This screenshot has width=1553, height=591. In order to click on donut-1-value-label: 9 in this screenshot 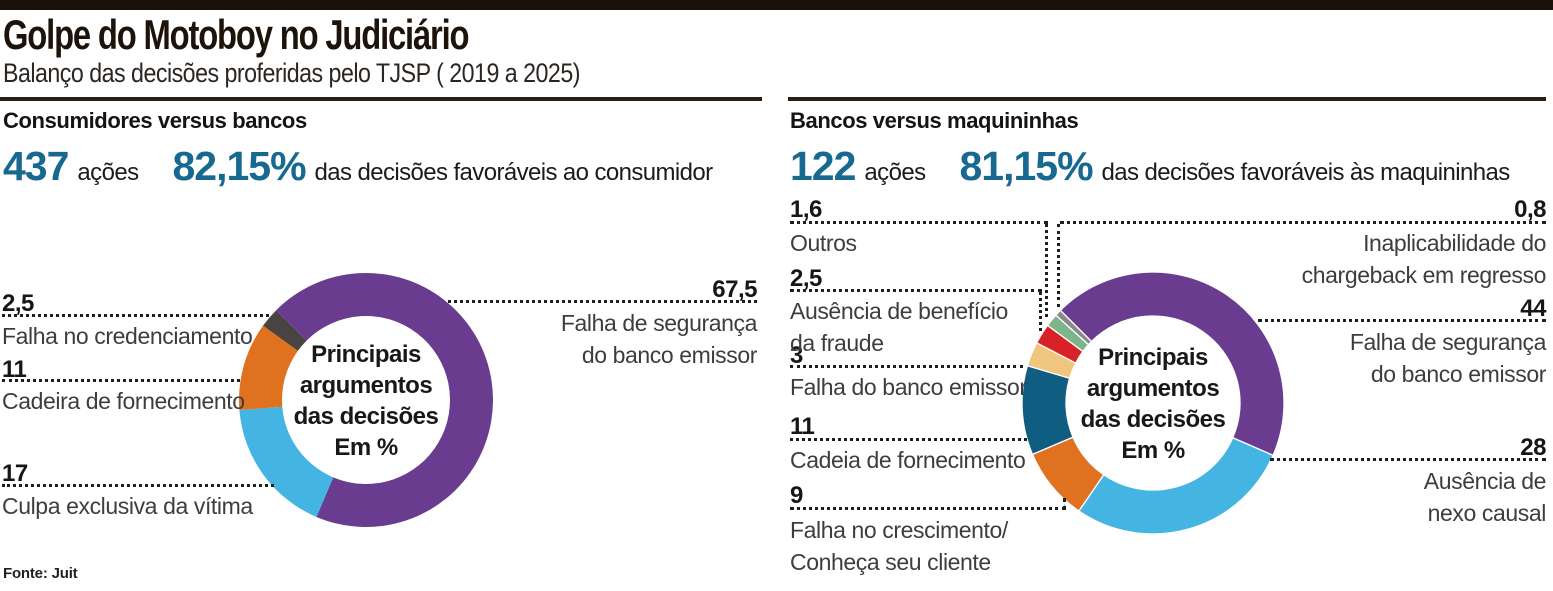, I will do `click(796, 495)`.